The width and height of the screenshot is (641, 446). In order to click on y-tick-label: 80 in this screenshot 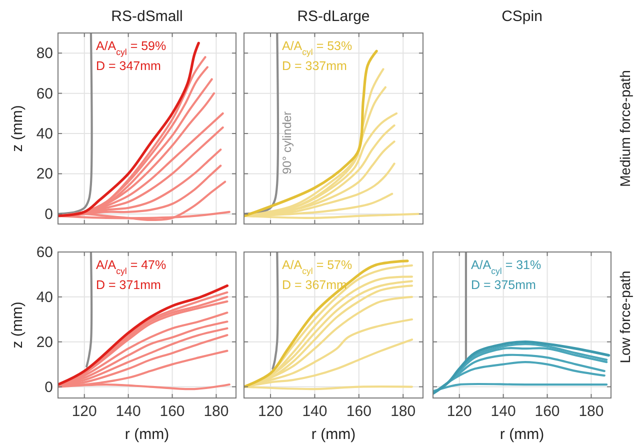, I will do `click(44, 53)`.